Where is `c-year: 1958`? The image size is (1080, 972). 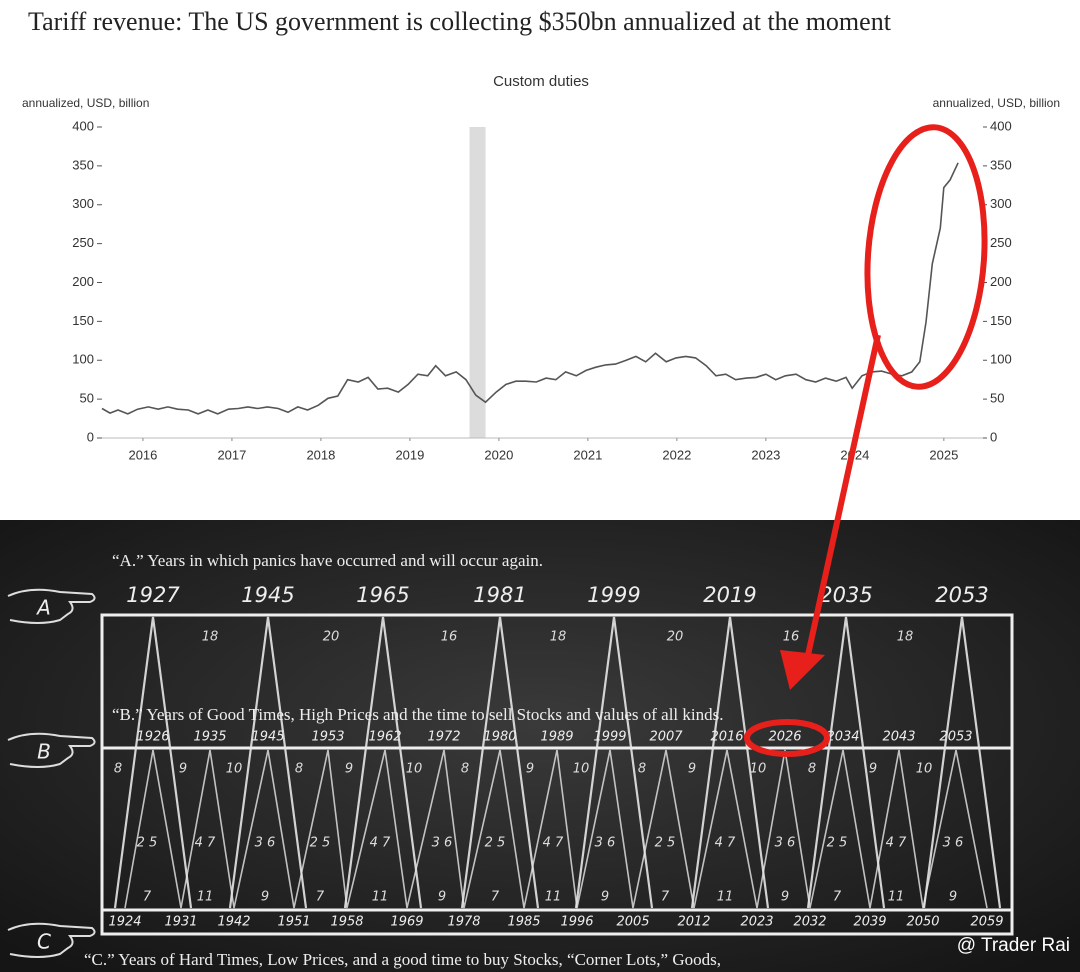 c-year: 1958 is located at coordinates (346, 922).